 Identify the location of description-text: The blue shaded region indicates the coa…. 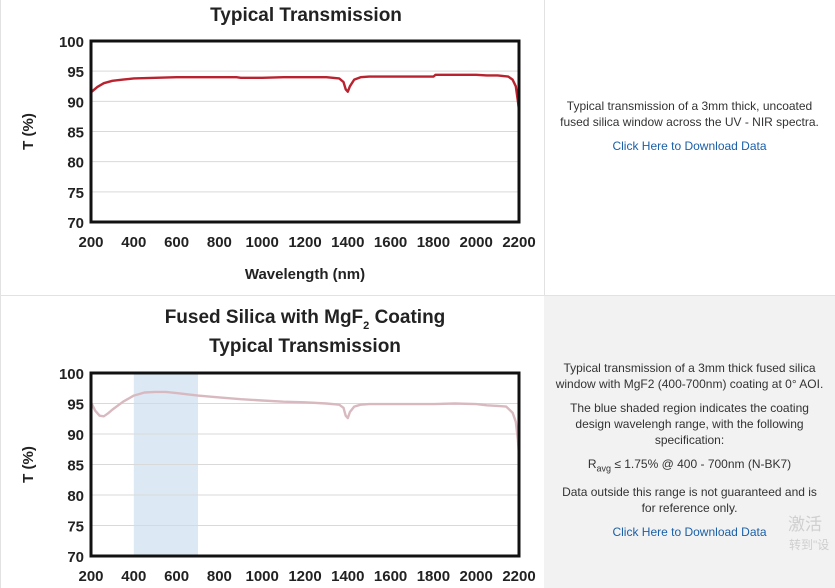
(689, 424).